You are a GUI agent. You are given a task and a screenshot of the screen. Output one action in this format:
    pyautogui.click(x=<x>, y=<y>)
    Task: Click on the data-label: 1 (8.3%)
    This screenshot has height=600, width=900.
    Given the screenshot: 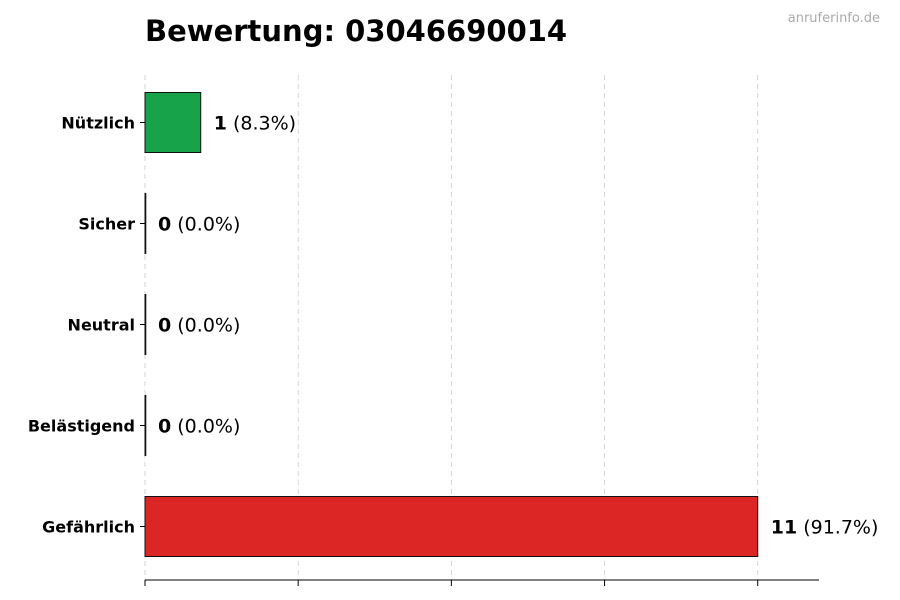 What is the action you would take?
    pyautogui.click(x=255, y=124)
    